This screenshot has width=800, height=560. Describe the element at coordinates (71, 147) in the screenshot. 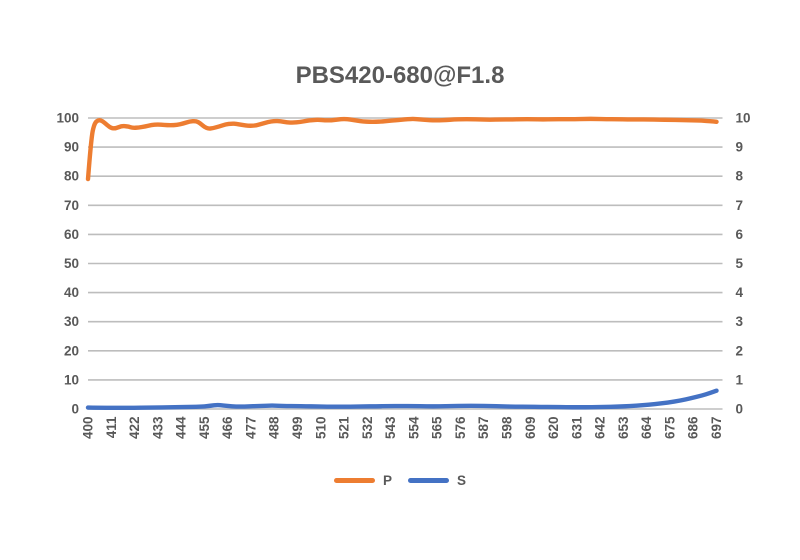

I see `y-axis-tick-label-left: 90` at that location.